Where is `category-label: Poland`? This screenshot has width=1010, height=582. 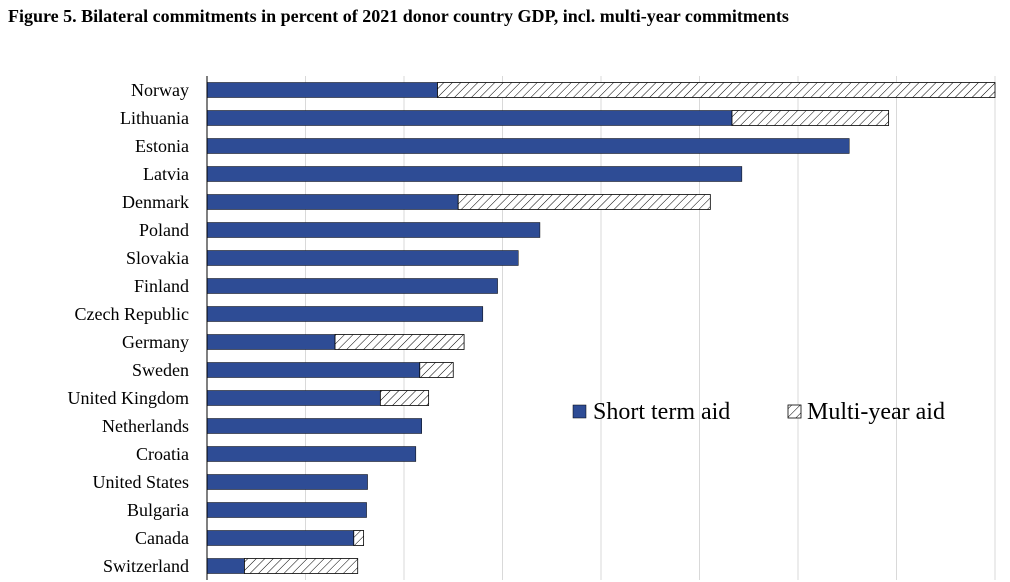 category-label: Poland is located at coordinates (164, 230).